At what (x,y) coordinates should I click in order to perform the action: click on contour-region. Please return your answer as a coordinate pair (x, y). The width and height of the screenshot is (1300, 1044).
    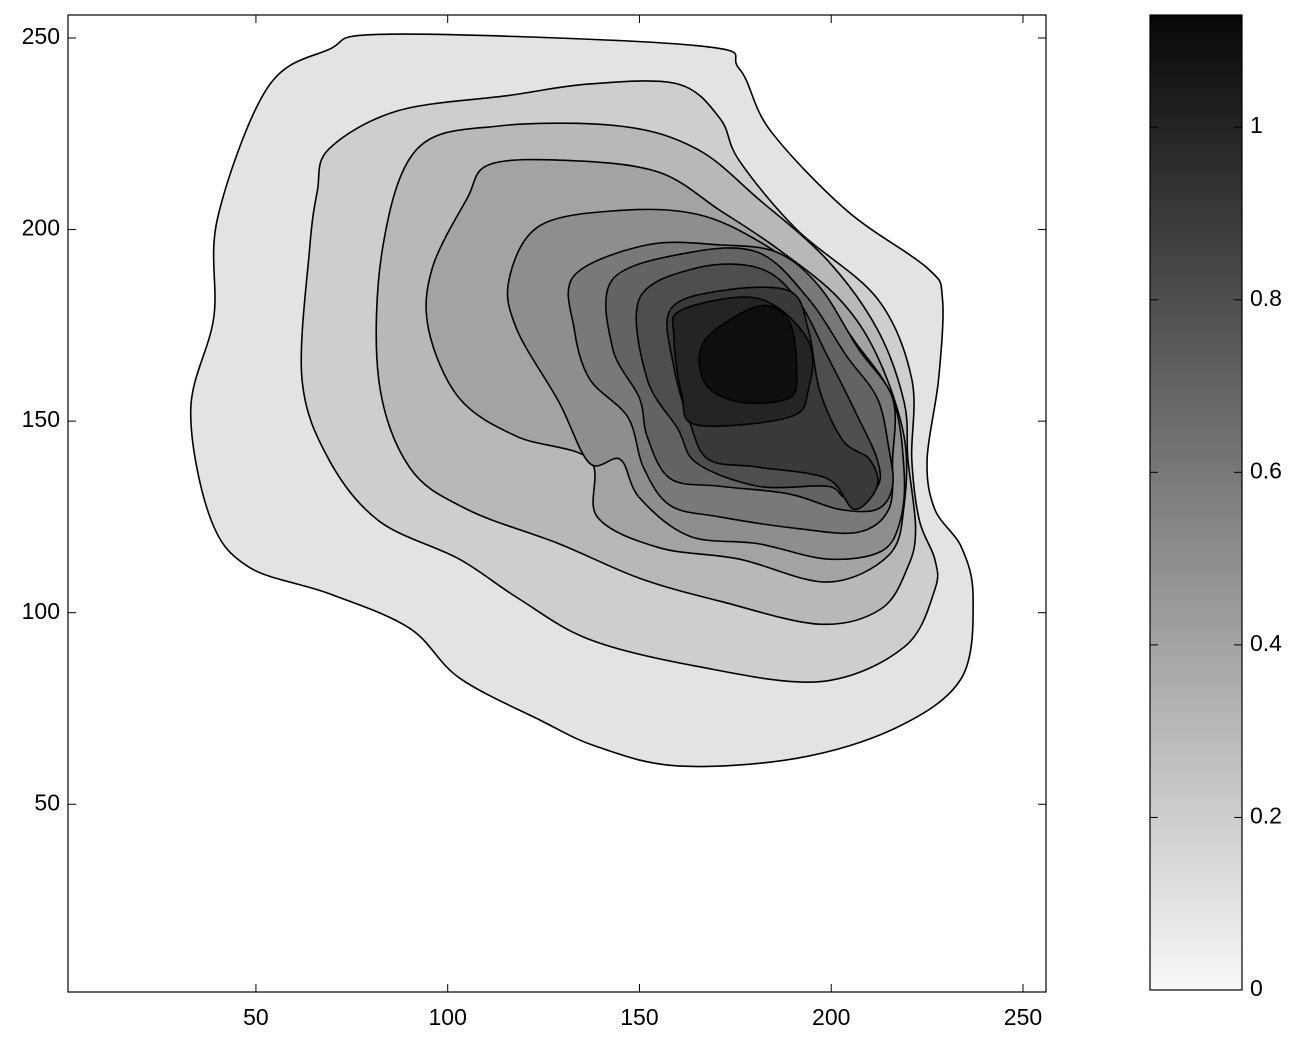
    Looking at the image, I should click on (748, 354).